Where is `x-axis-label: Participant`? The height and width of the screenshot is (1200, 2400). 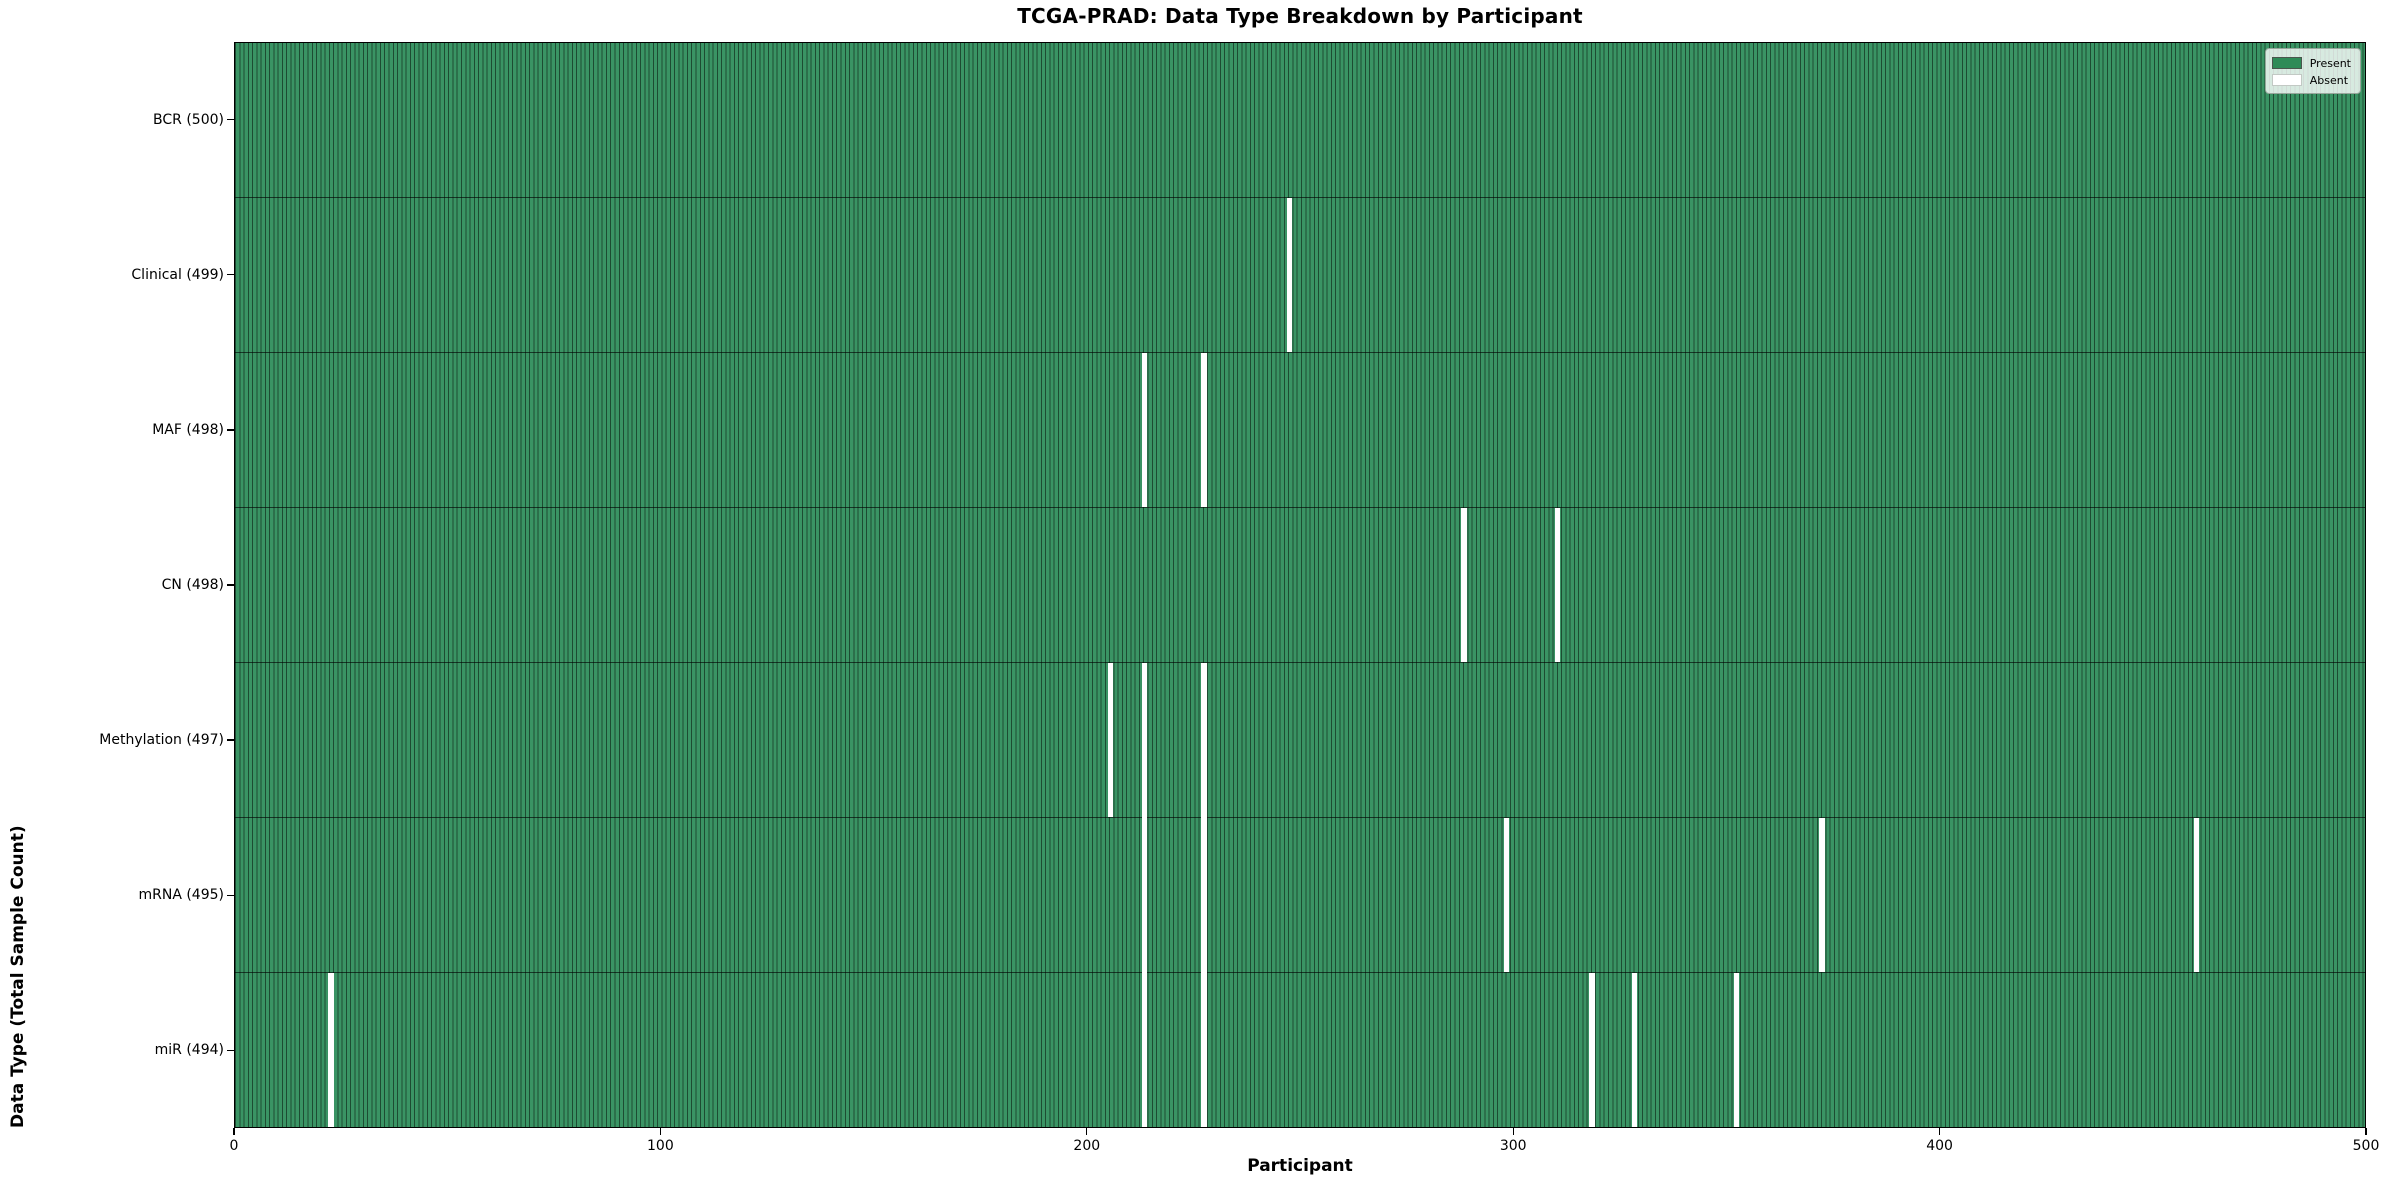 x-axis-label: Participant is located at coordinates (1300, 1166).